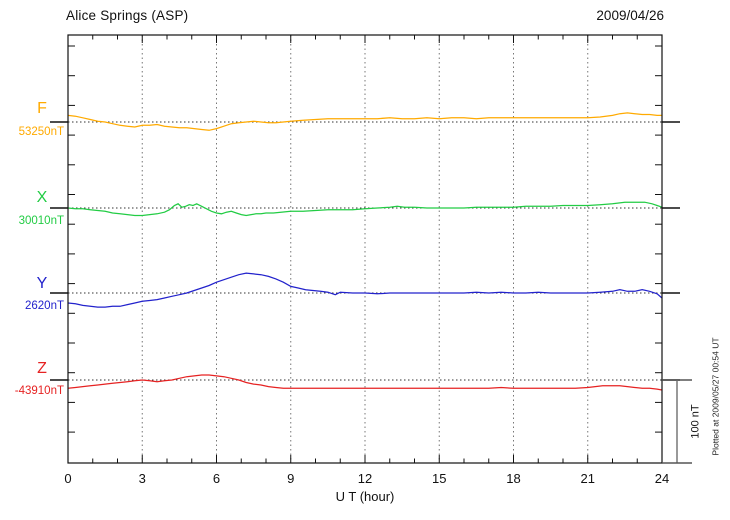  What do you see at coordinates (127, 15) in the screenshot?
I see `station-title: Alice Springs (ASP)` at bounding box center [127, 15].